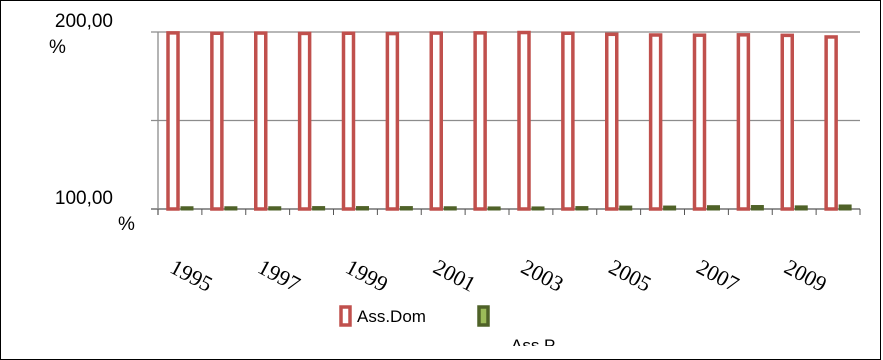  I want to click on legend-label-ass-dom: Ass.Dom, so click(391, 316).